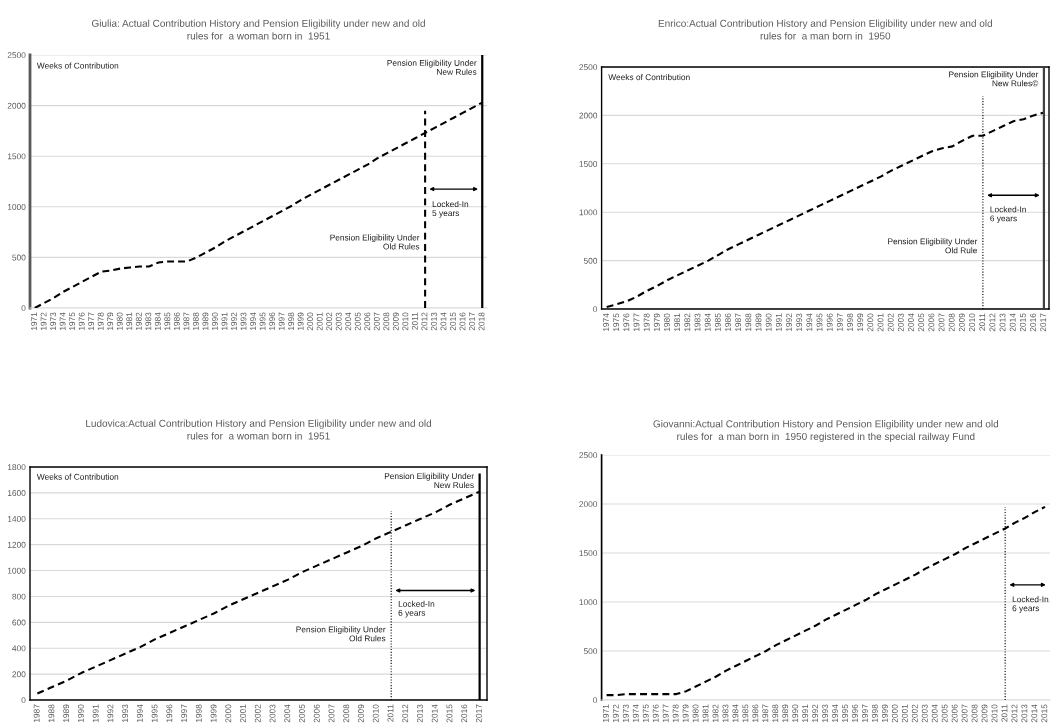  What do you see at coordinates (982, 322) in the screenshot?
I see `x-tick-label: 2011` at bounding box center [982, 322].